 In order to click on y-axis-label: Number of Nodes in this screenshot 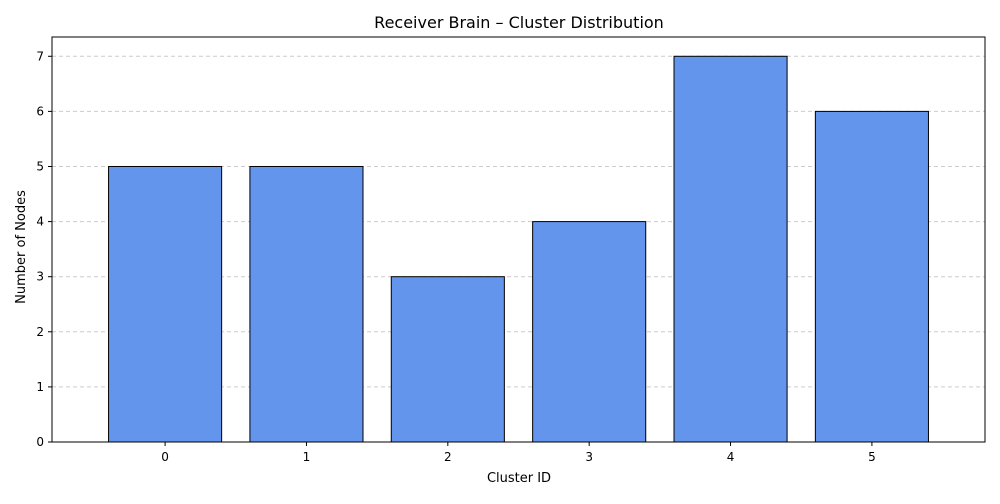, I will do `click(21, 247)`.